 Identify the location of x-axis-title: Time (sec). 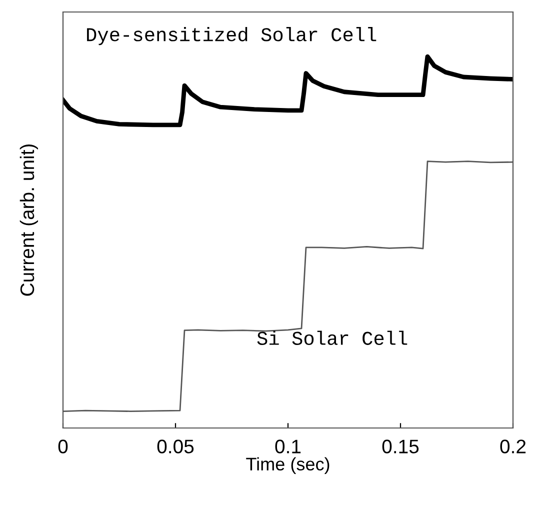
(288, 465).